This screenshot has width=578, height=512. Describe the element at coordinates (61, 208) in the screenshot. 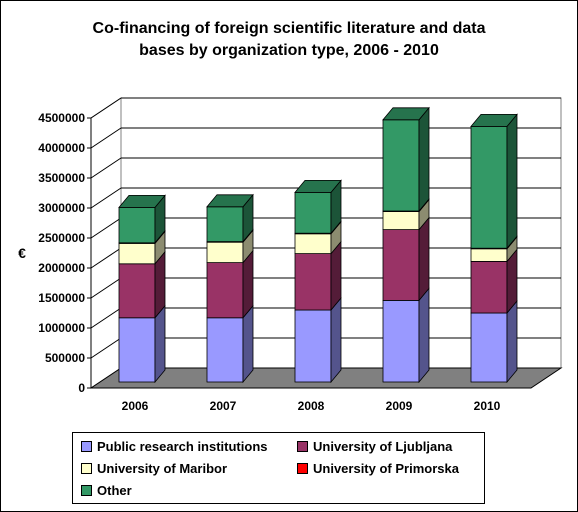

I see `y-tick-label: 3000000` at that location.